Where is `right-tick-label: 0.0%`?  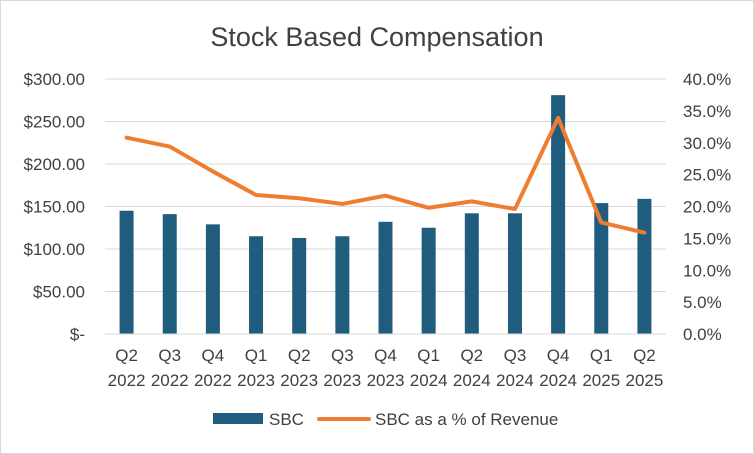
right-tick-label: 0.0% is located at coordinates (702, 334).